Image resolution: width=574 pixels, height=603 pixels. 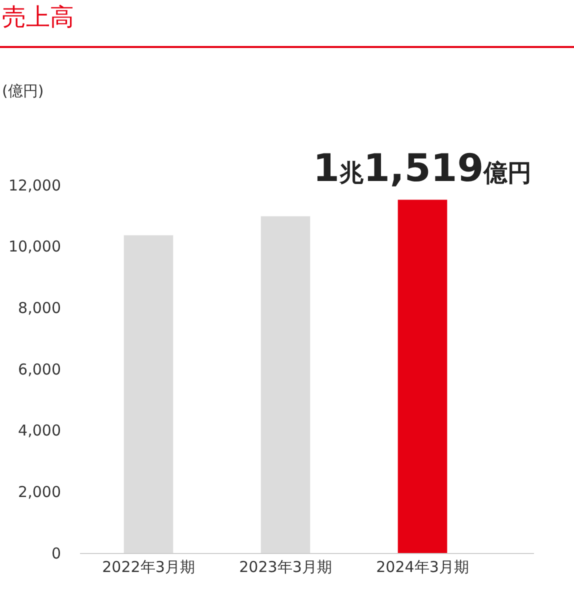 I want to click on x-tick-label: 2023年3月期, so click(x=285, y=567).